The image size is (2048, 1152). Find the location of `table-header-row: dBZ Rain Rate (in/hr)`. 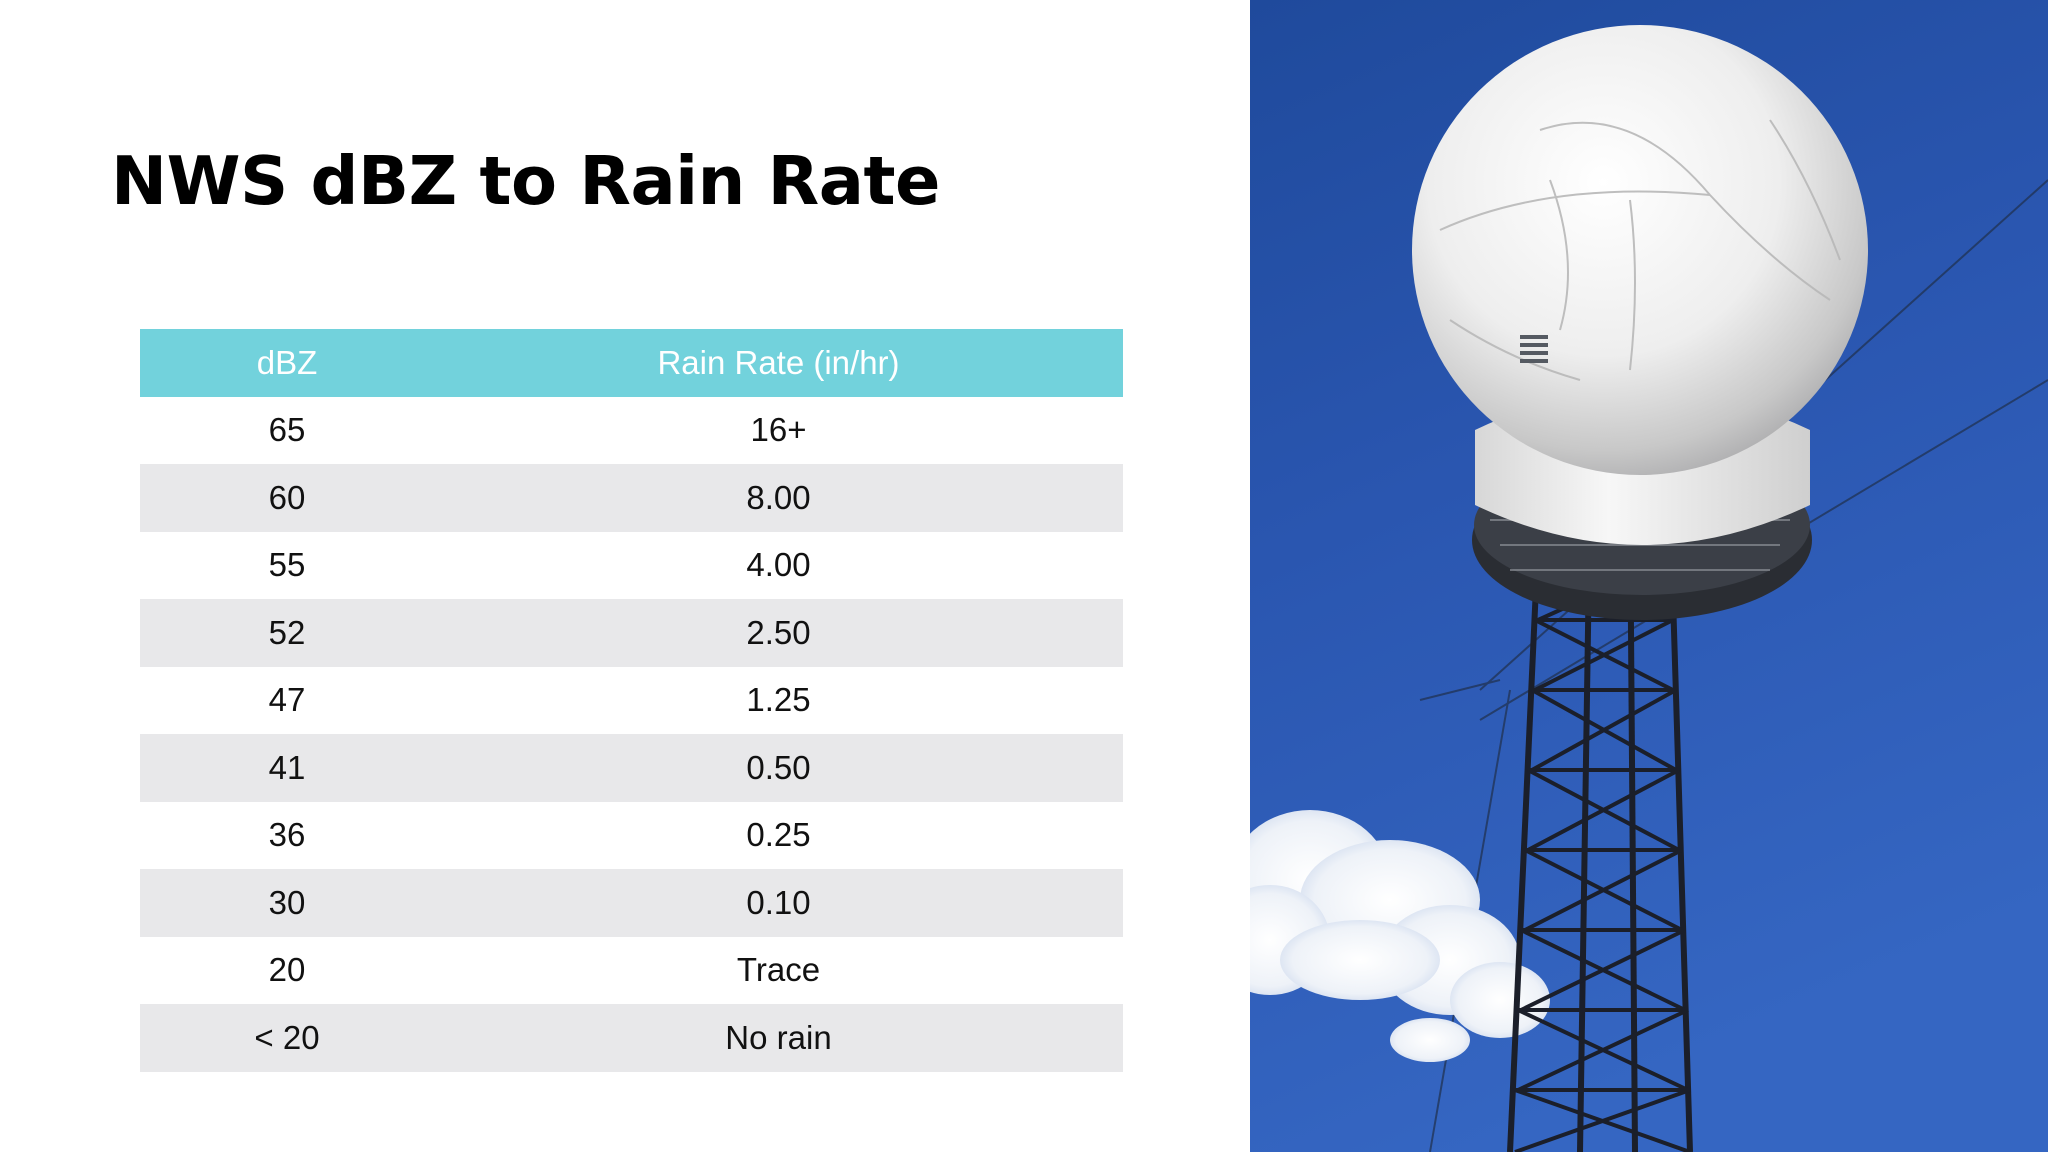

table-header-row: dBZ Rain Rate (in/hr) is located at coordinates (631, 363).